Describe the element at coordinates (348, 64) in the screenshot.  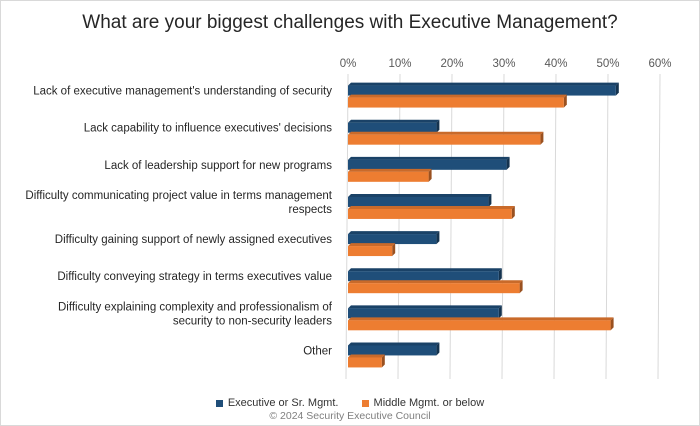
I see `x-tick-label: 0%` at that location.